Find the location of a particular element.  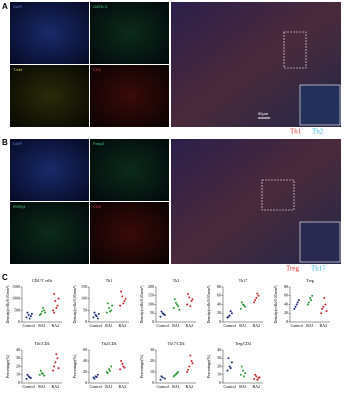

y-tick-label: 1000 is located at coordinates (16, 298).